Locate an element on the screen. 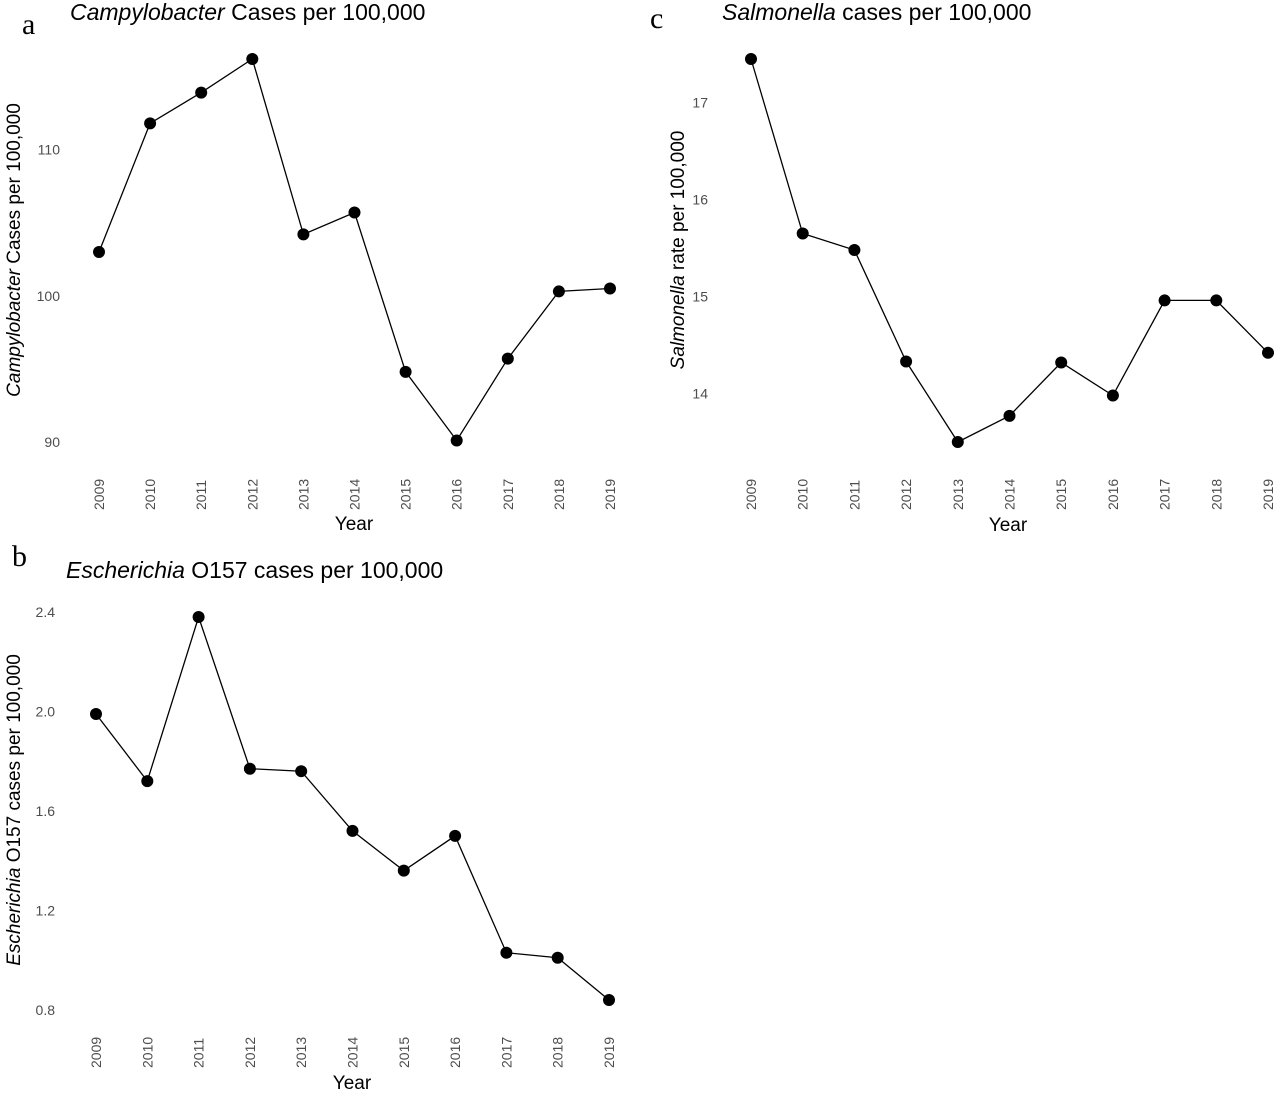 The image size is (1280, 1093). x-axis-label-c: Year is located at coordinates (1008, 525).